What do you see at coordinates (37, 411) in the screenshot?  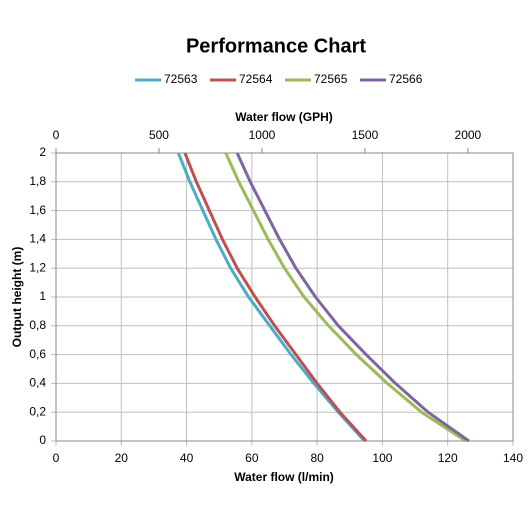 I see `y-tick-label: 0,2` at bounding box center [37, 411].